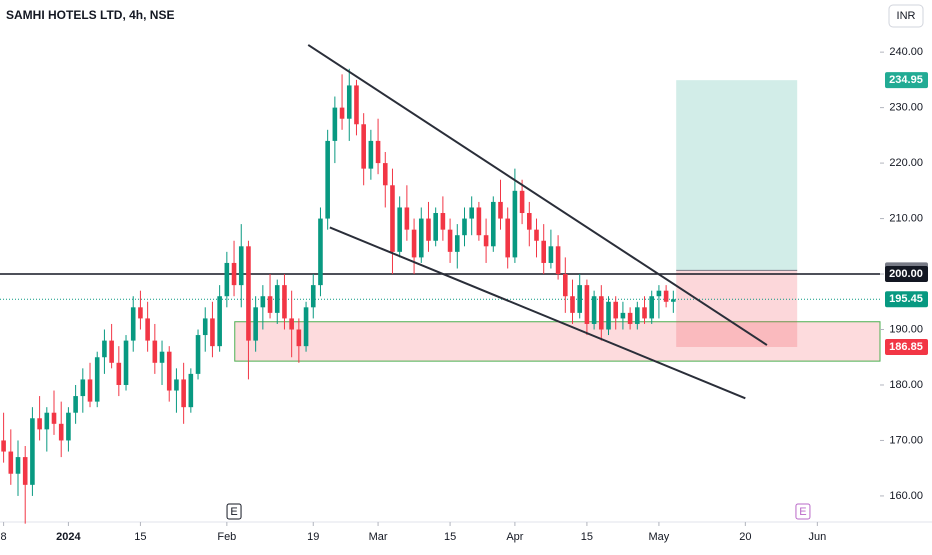  Describe the element at coordinates (906, 163) in the screenshot. I see `y-tick-label: 220.00` at that location.